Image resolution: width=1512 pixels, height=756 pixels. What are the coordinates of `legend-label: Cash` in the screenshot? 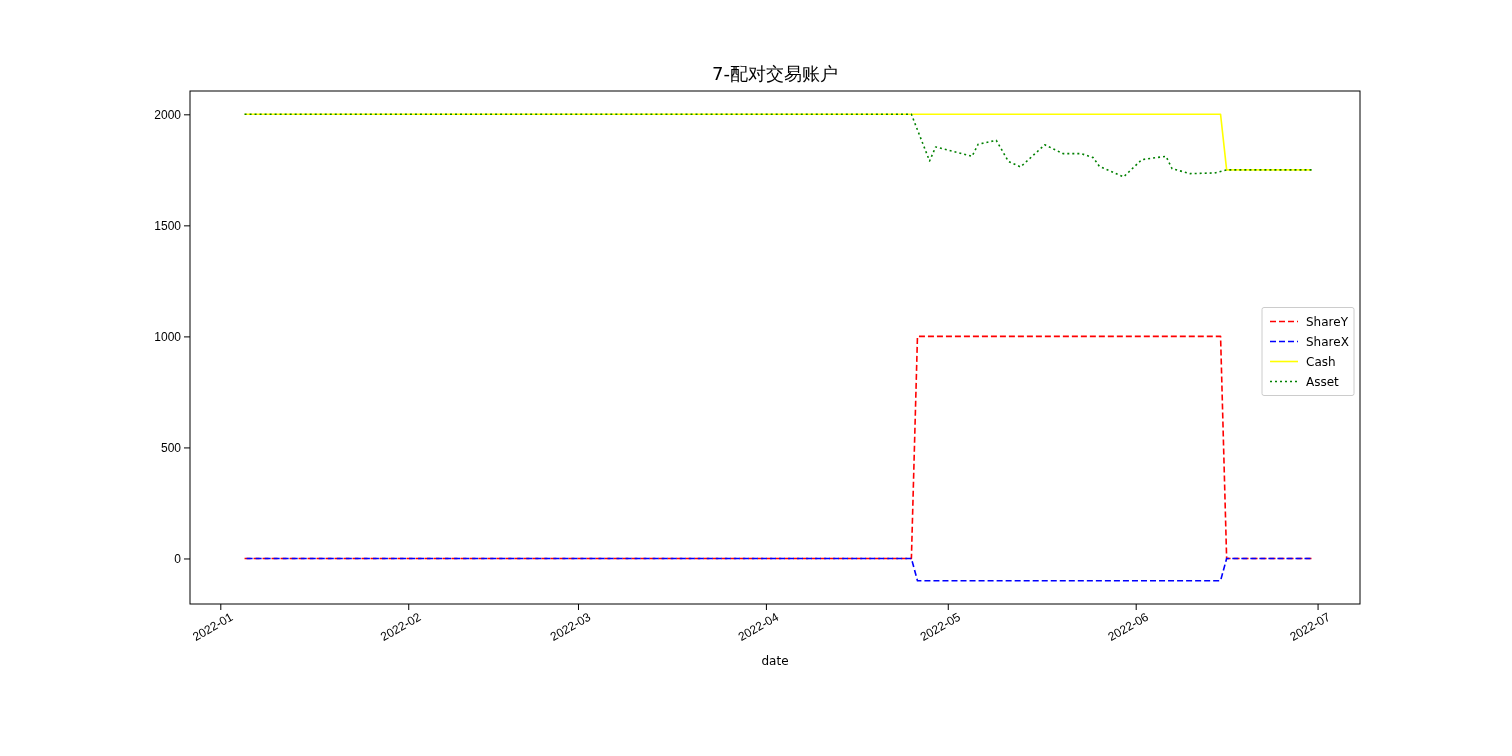 It's located at (1321, 361).